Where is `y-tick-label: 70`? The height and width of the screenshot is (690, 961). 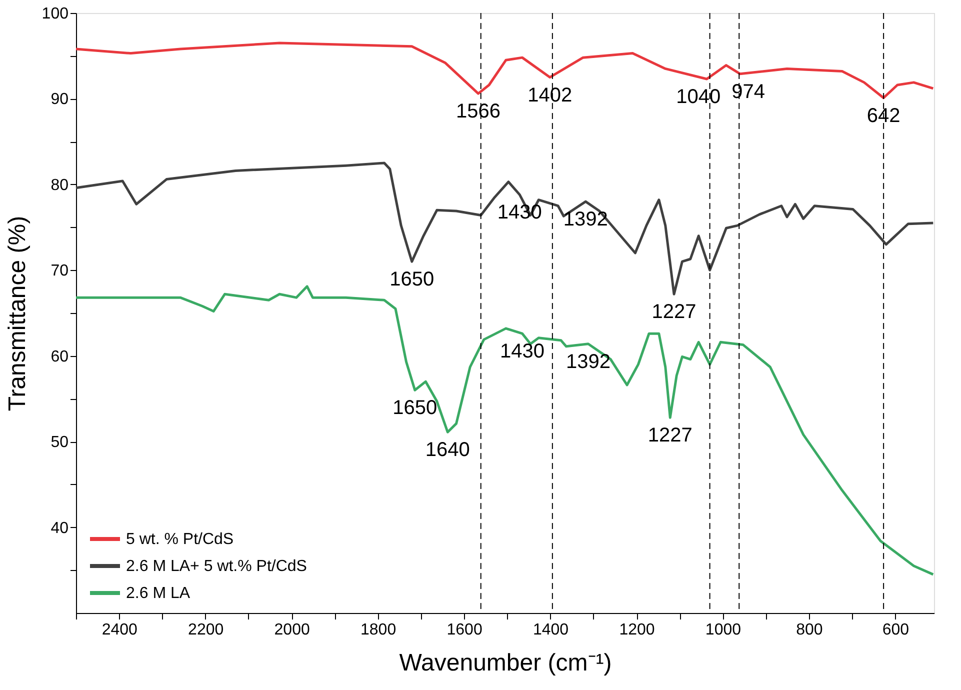 y-tick-label: 70 is located at coordinates (59, 271).